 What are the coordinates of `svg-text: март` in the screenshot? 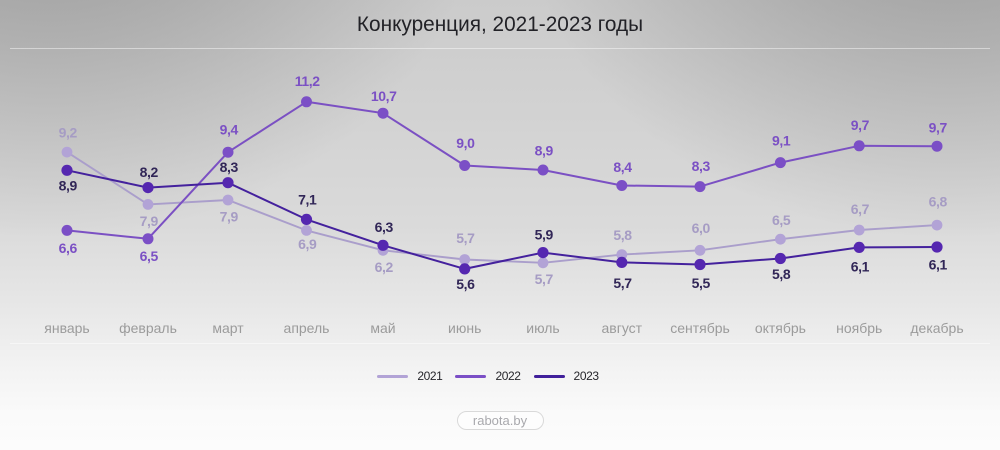 It's located at (228, 328).